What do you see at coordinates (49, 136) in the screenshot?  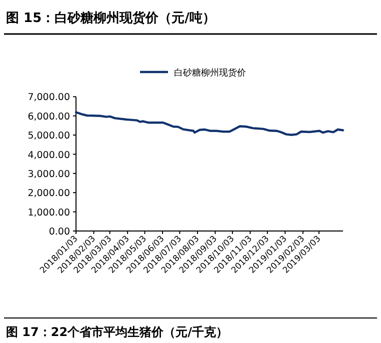 I see `y-tick-label: 5,000.00` at bounding box center [49, 136].